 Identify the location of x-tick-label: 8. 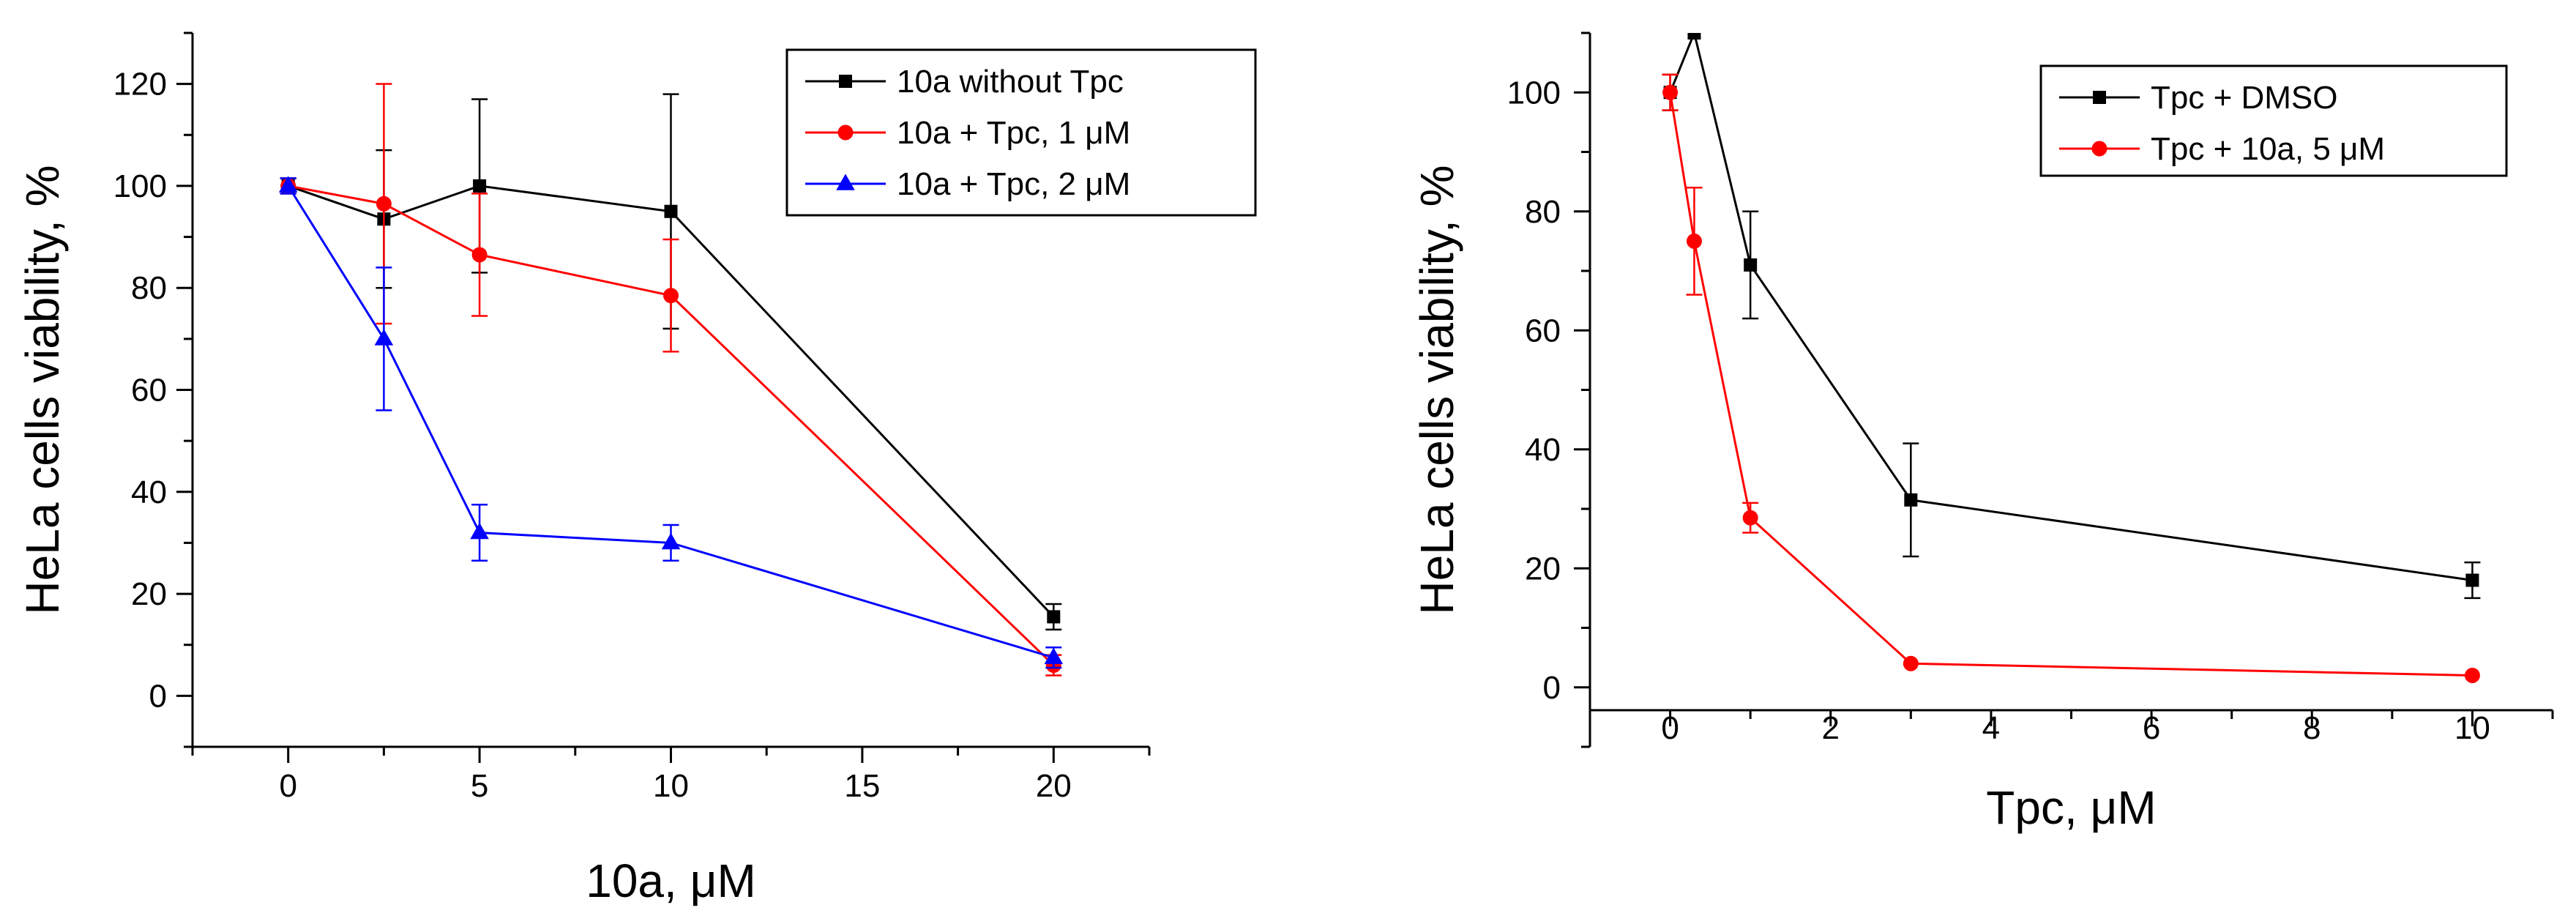
(2312, 728).